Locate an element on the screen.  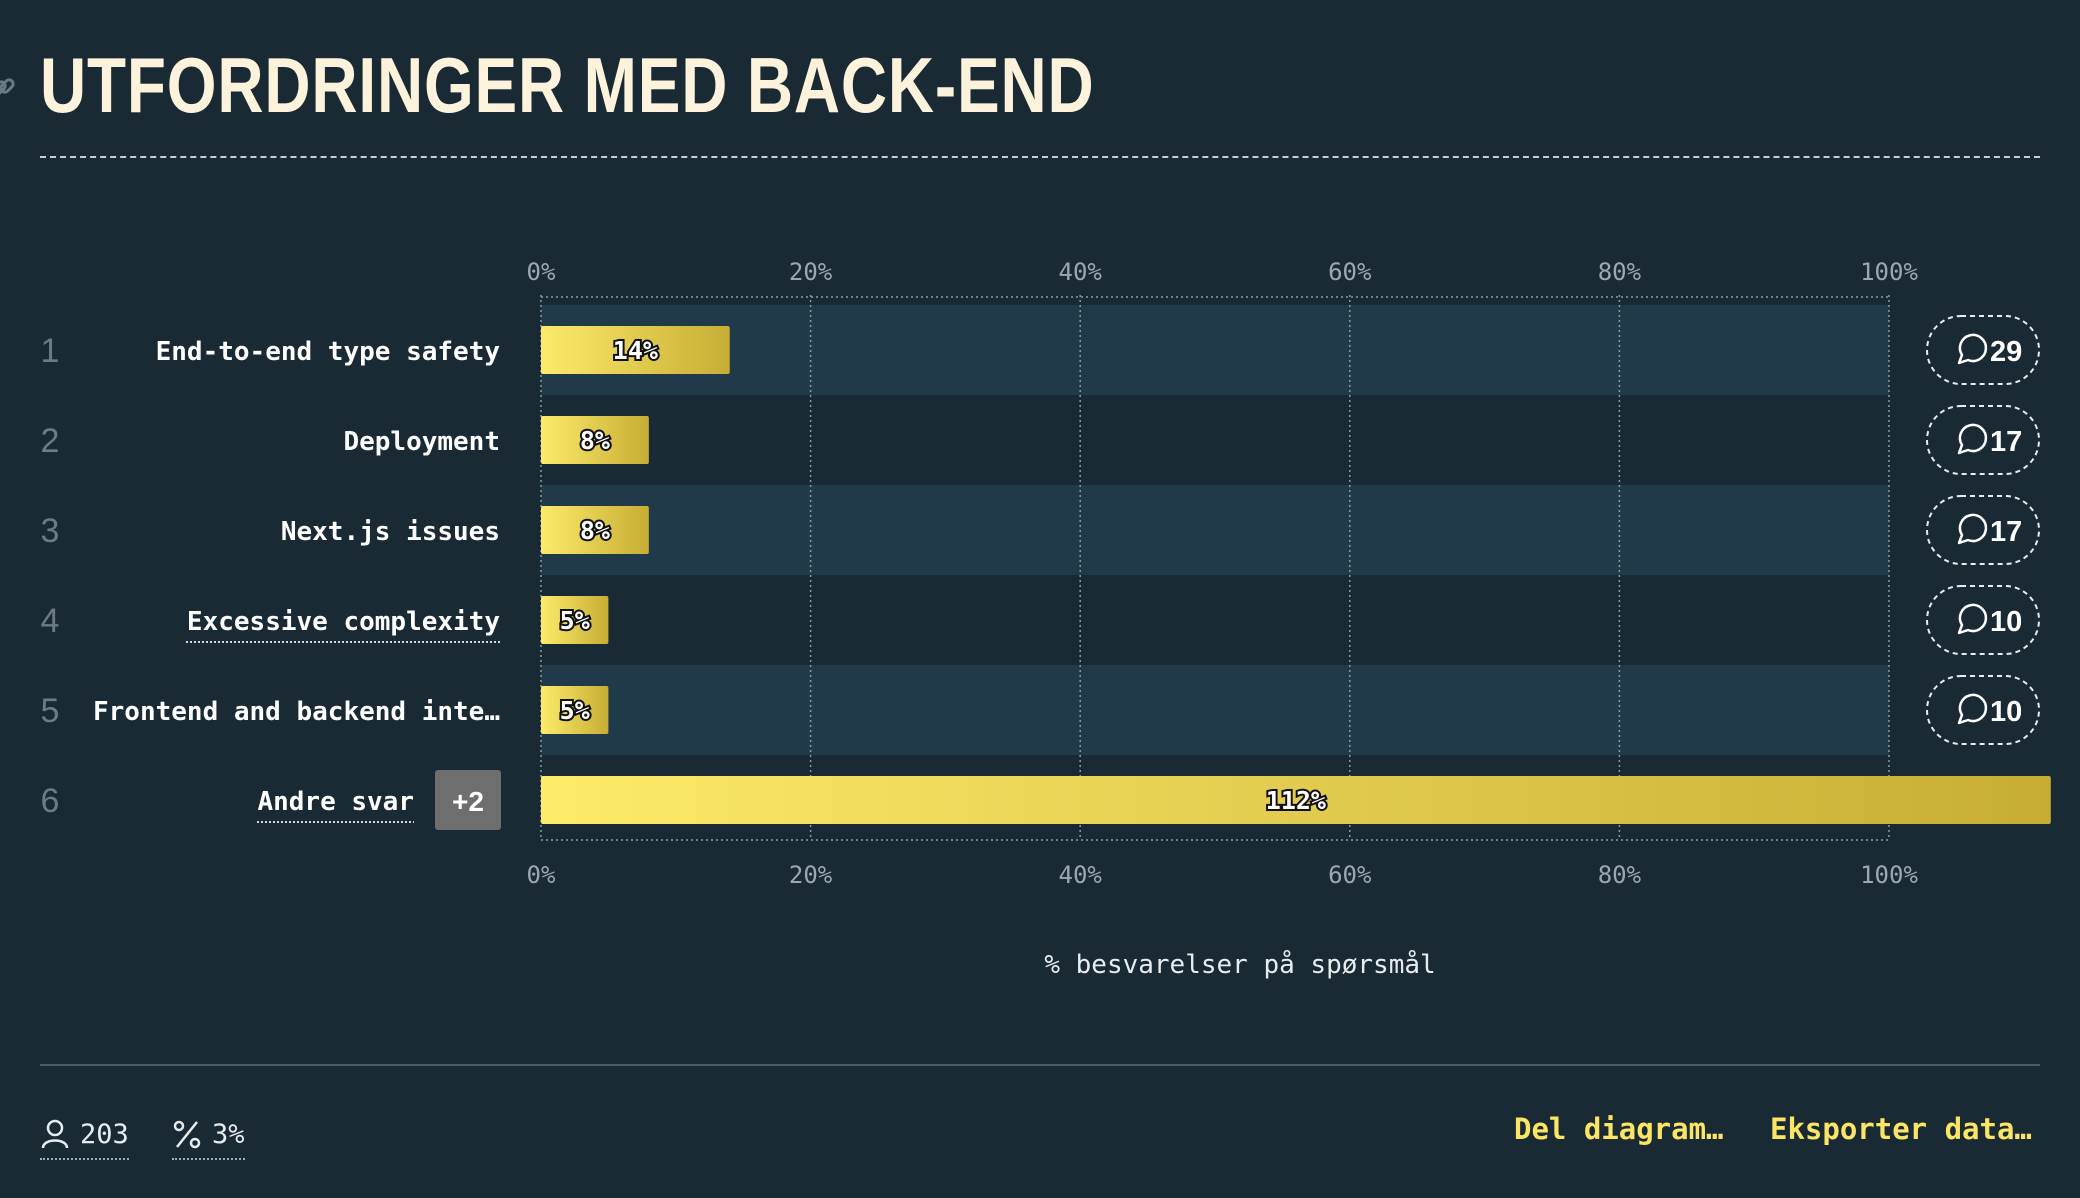
user-icon is located at coordinates (55, 1134).